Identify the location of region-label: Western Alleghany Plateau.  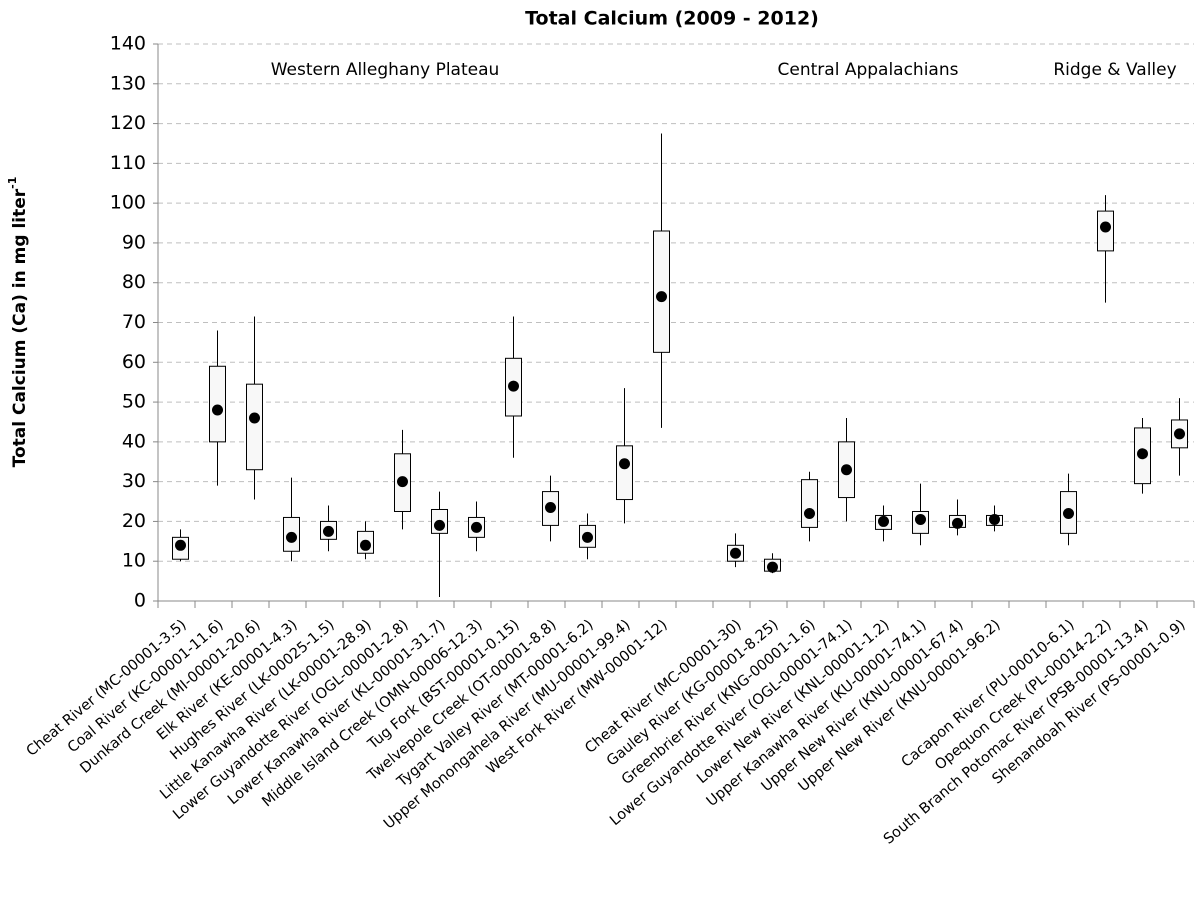
(385, 70).